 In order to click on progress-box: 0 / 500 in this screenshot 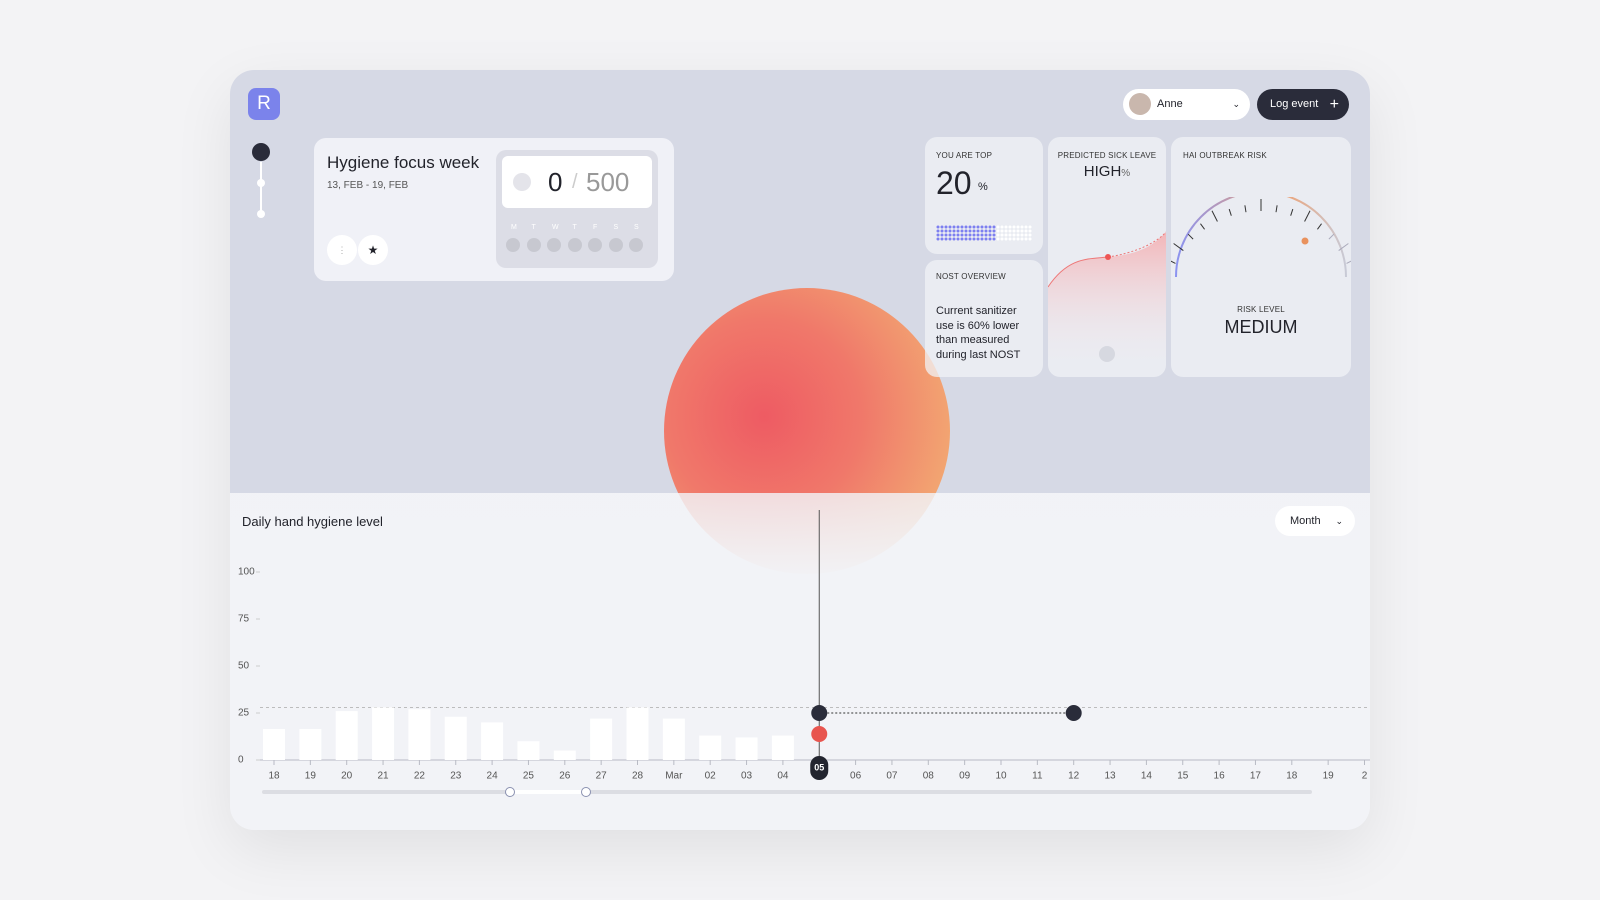, I will do `click(577, 182)`.